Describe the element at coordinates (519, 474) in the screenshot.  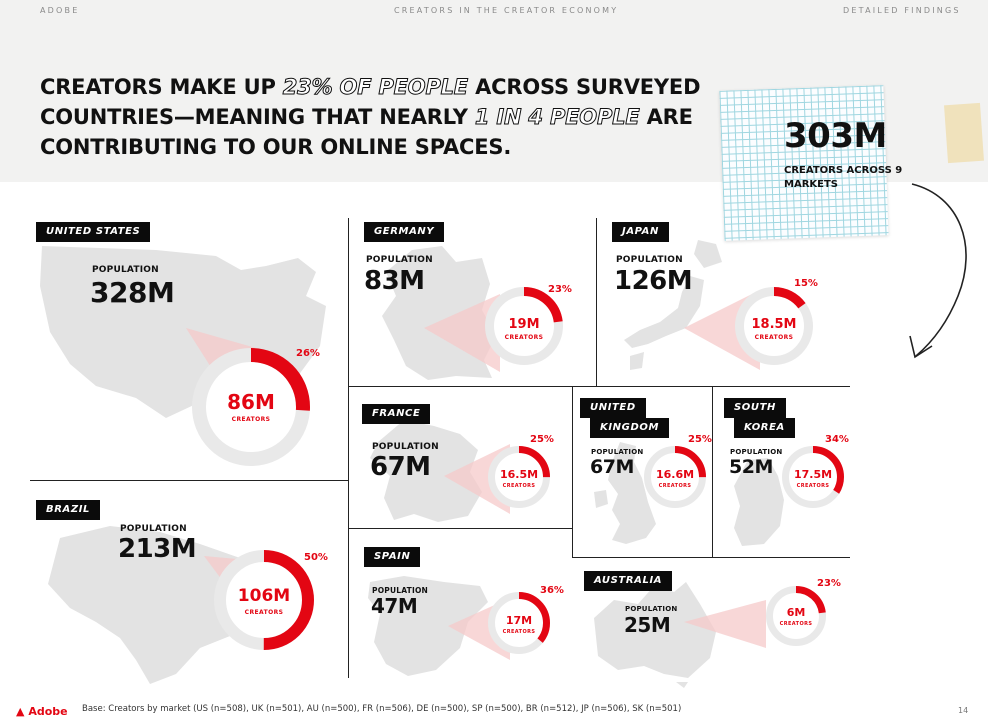
I see `creators-value-france: 16.5M` at that location.